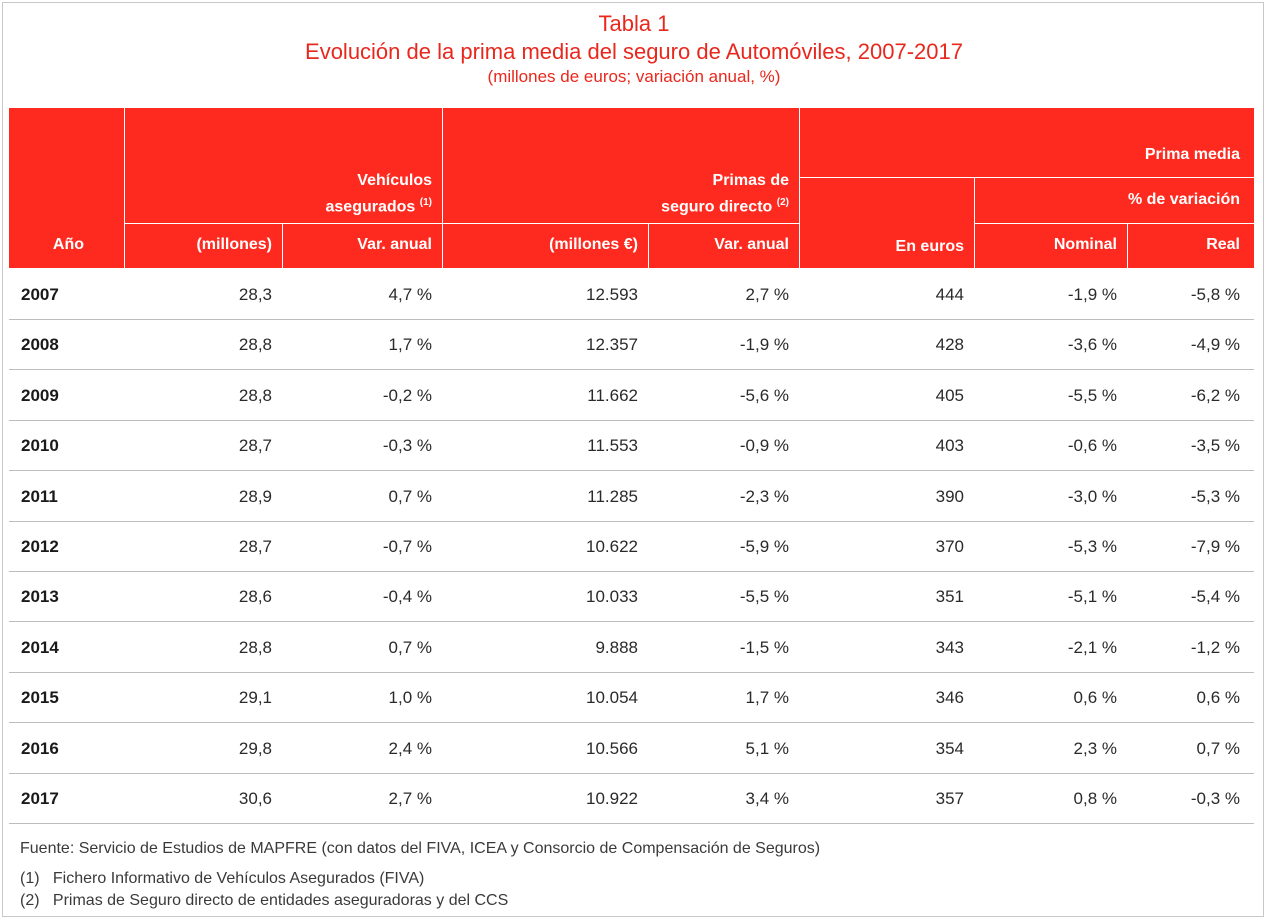 The height and width of the screenshot is (921, 1268). What do you see at coordinates (255, 698) in the screenshot?
I see `cell-vehiculos: 29,1` at bounding box center [255, 698].